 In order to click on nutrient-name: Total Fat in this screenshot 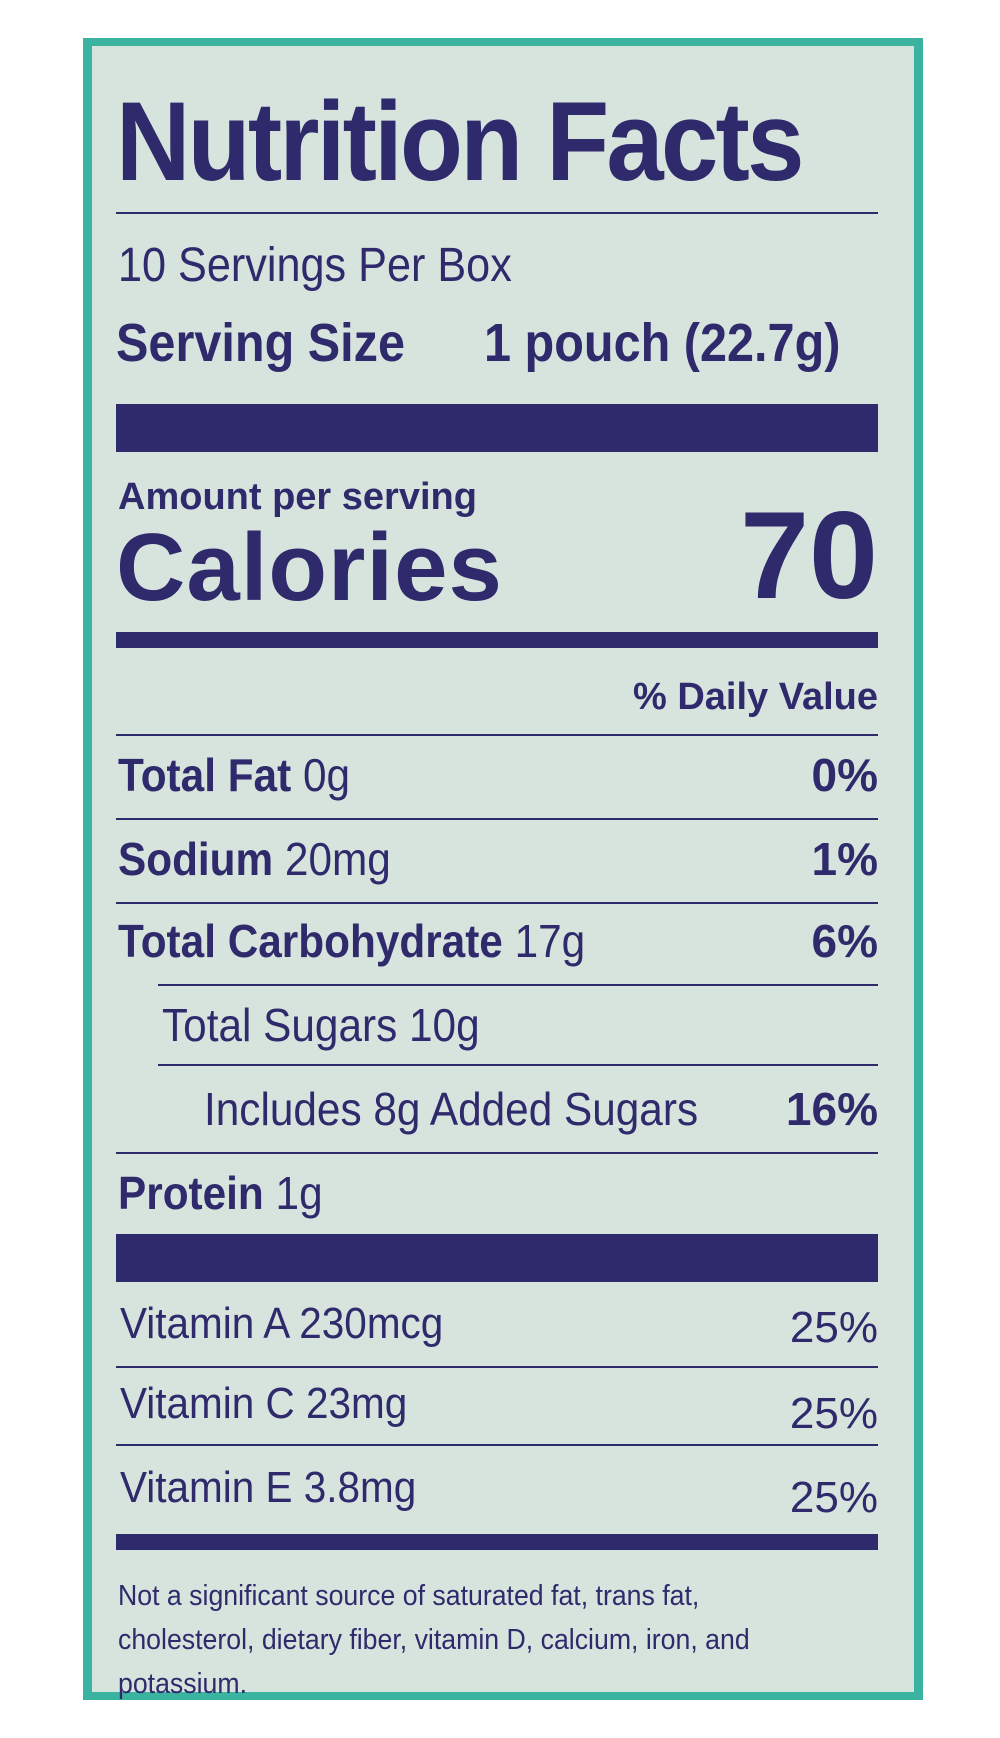, I will do `click(205, 775)`.